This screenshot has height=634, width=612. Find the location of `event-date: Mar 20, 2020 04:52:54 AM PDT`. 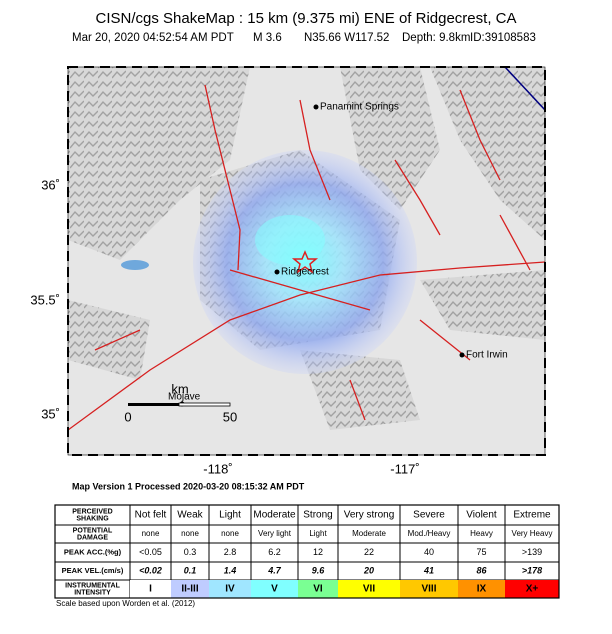

event-date: Mar 20, 2020 04:52:54 AM PDT is located at coordinates (153, 38).